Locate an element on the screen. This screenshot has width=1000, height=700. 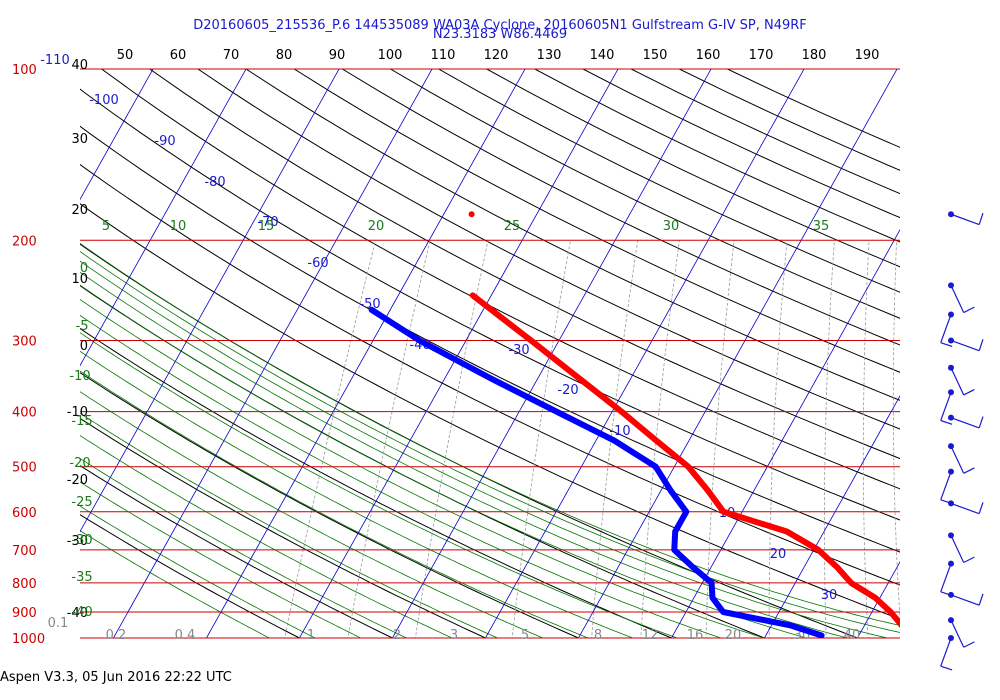
pressure-tick-label: 1000 is located at coordinates (28, 639).